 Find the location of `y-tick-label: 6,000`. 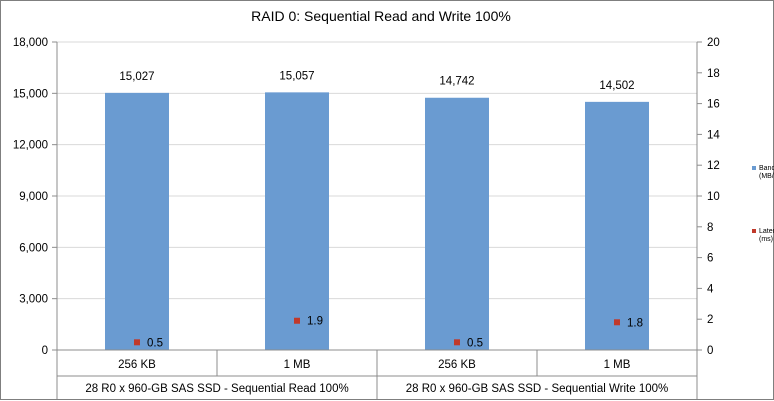

y-tick-label: 6,000 is located at coordinates (33, 248).